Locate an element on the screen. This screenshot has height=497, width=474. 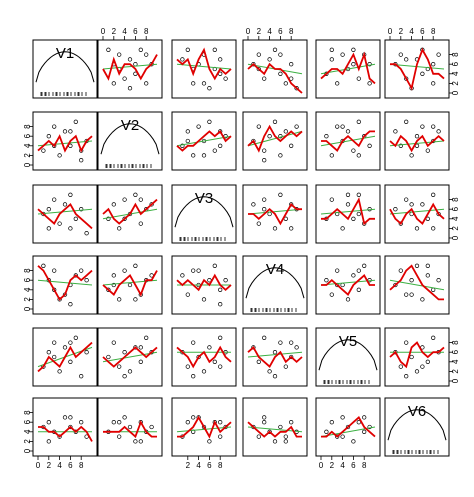
panel-V2-V6 is located at coordinates (417, 141).